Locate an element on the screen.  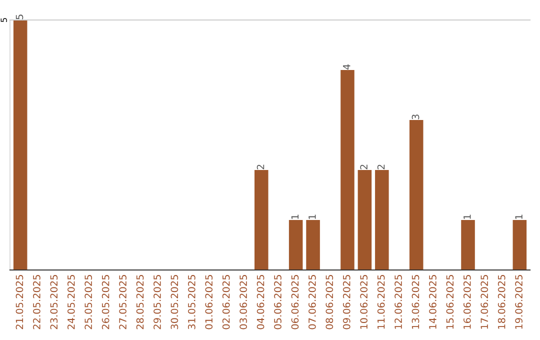
x-tick-label: 29.05.2025 is located at coordinates (157, 302).